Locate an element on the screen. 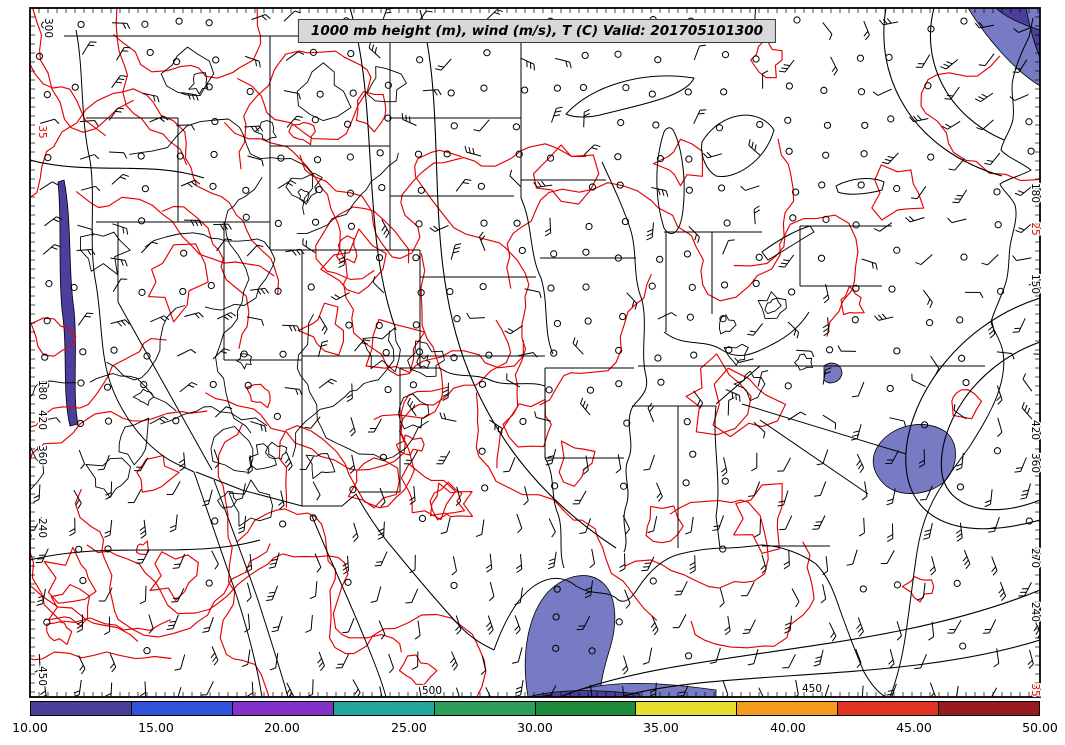 This screenshot has height=745, width=1065. contour-label: 500 is located at coordinates (432, 691).